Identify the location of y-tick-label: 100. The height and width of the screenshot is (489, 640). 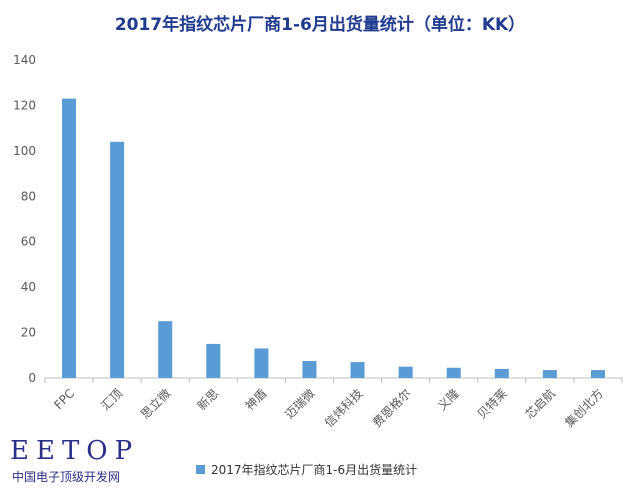
(24, 151).